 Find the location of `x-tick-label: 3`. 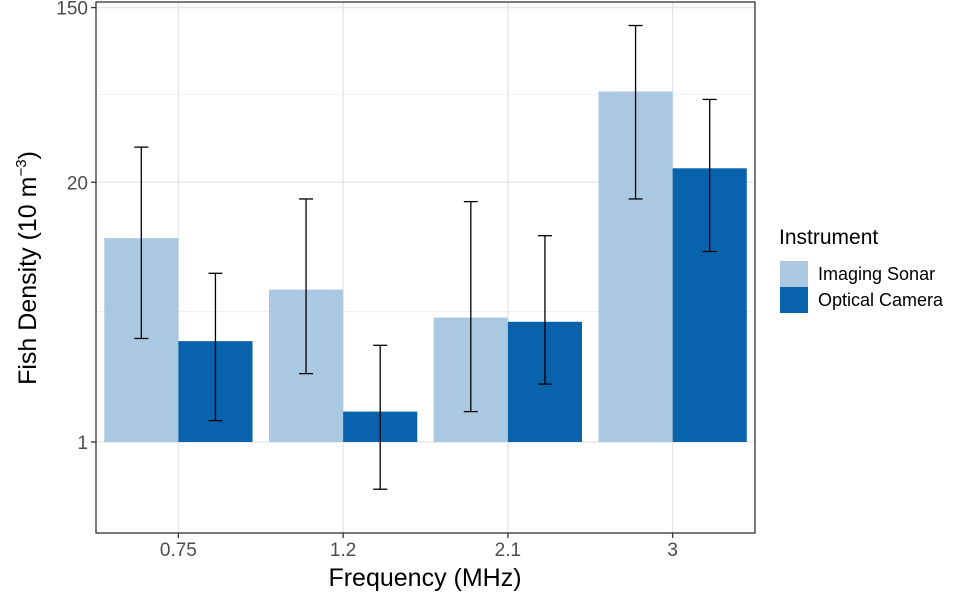

x-tick-label: 3 is located at coordinates (672, 550).